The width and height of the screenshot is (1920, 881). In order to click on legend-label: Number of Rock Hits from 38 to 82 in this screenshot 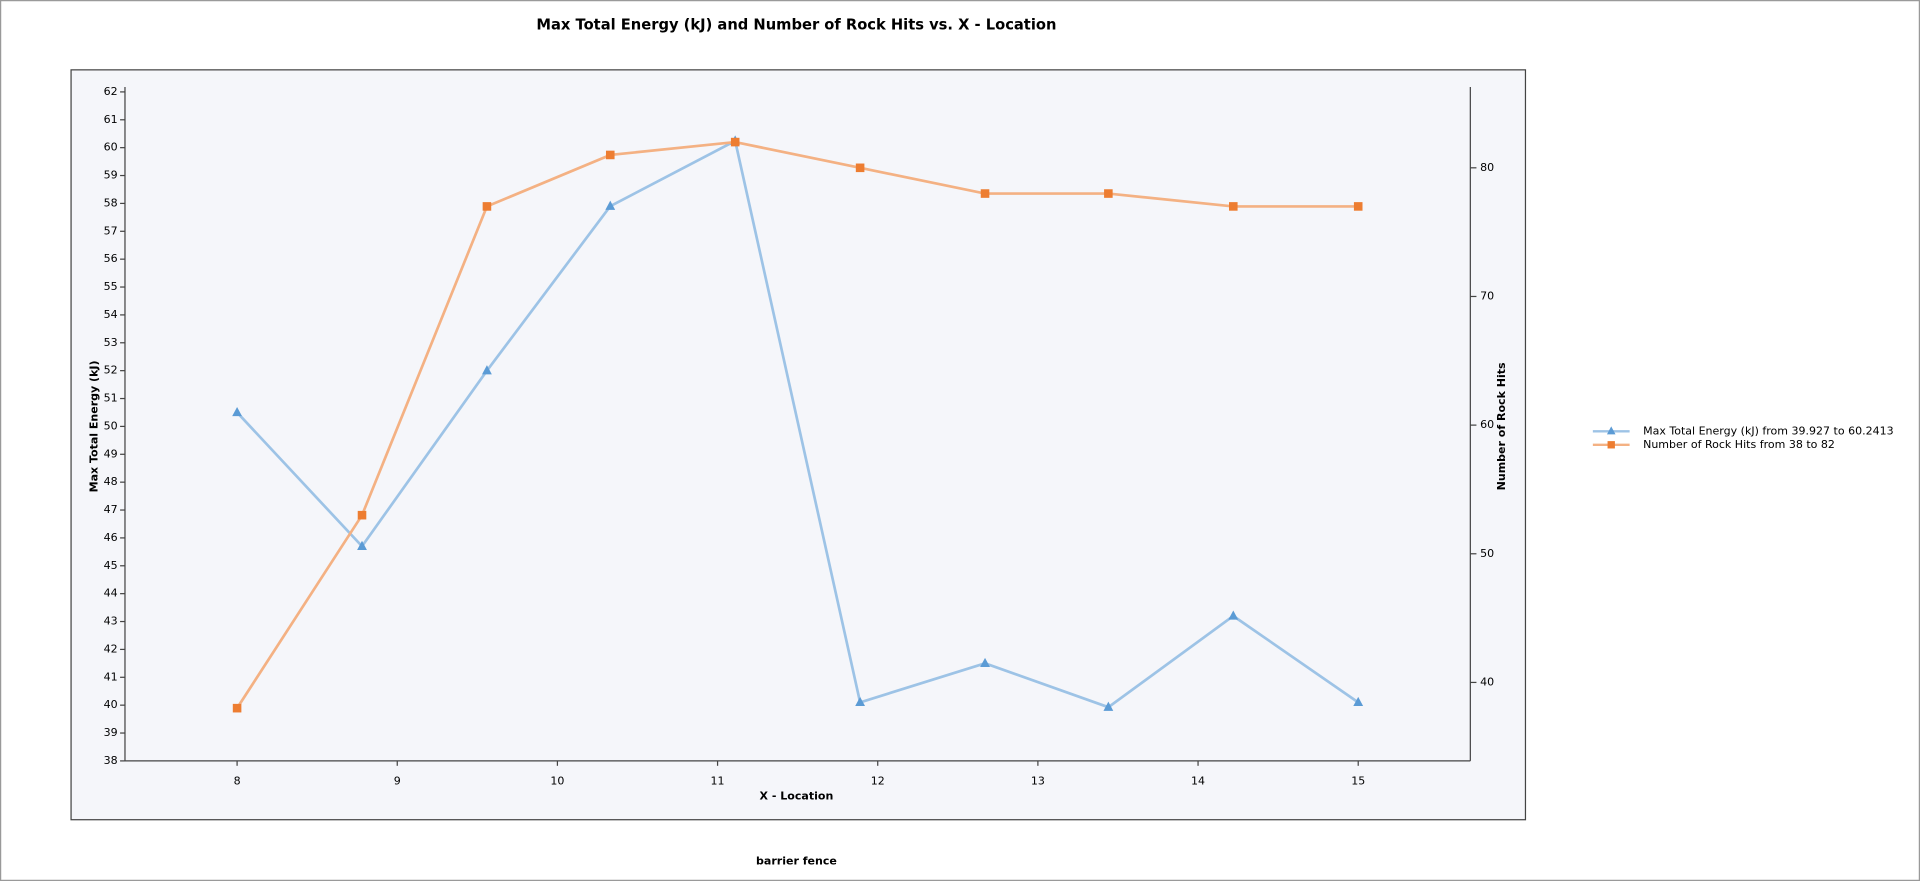, I will do `click(1739, 444)`.